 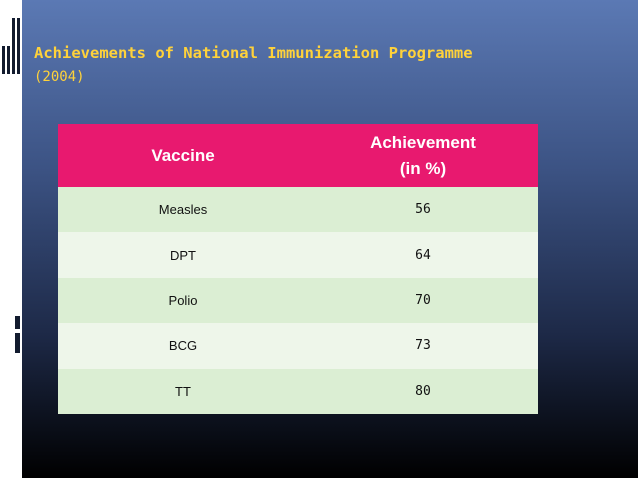 What do you see at coordinates (183, 255) in the screenshot?
I see `cell-vaccine: DPT` at bounding box center [183, 255].